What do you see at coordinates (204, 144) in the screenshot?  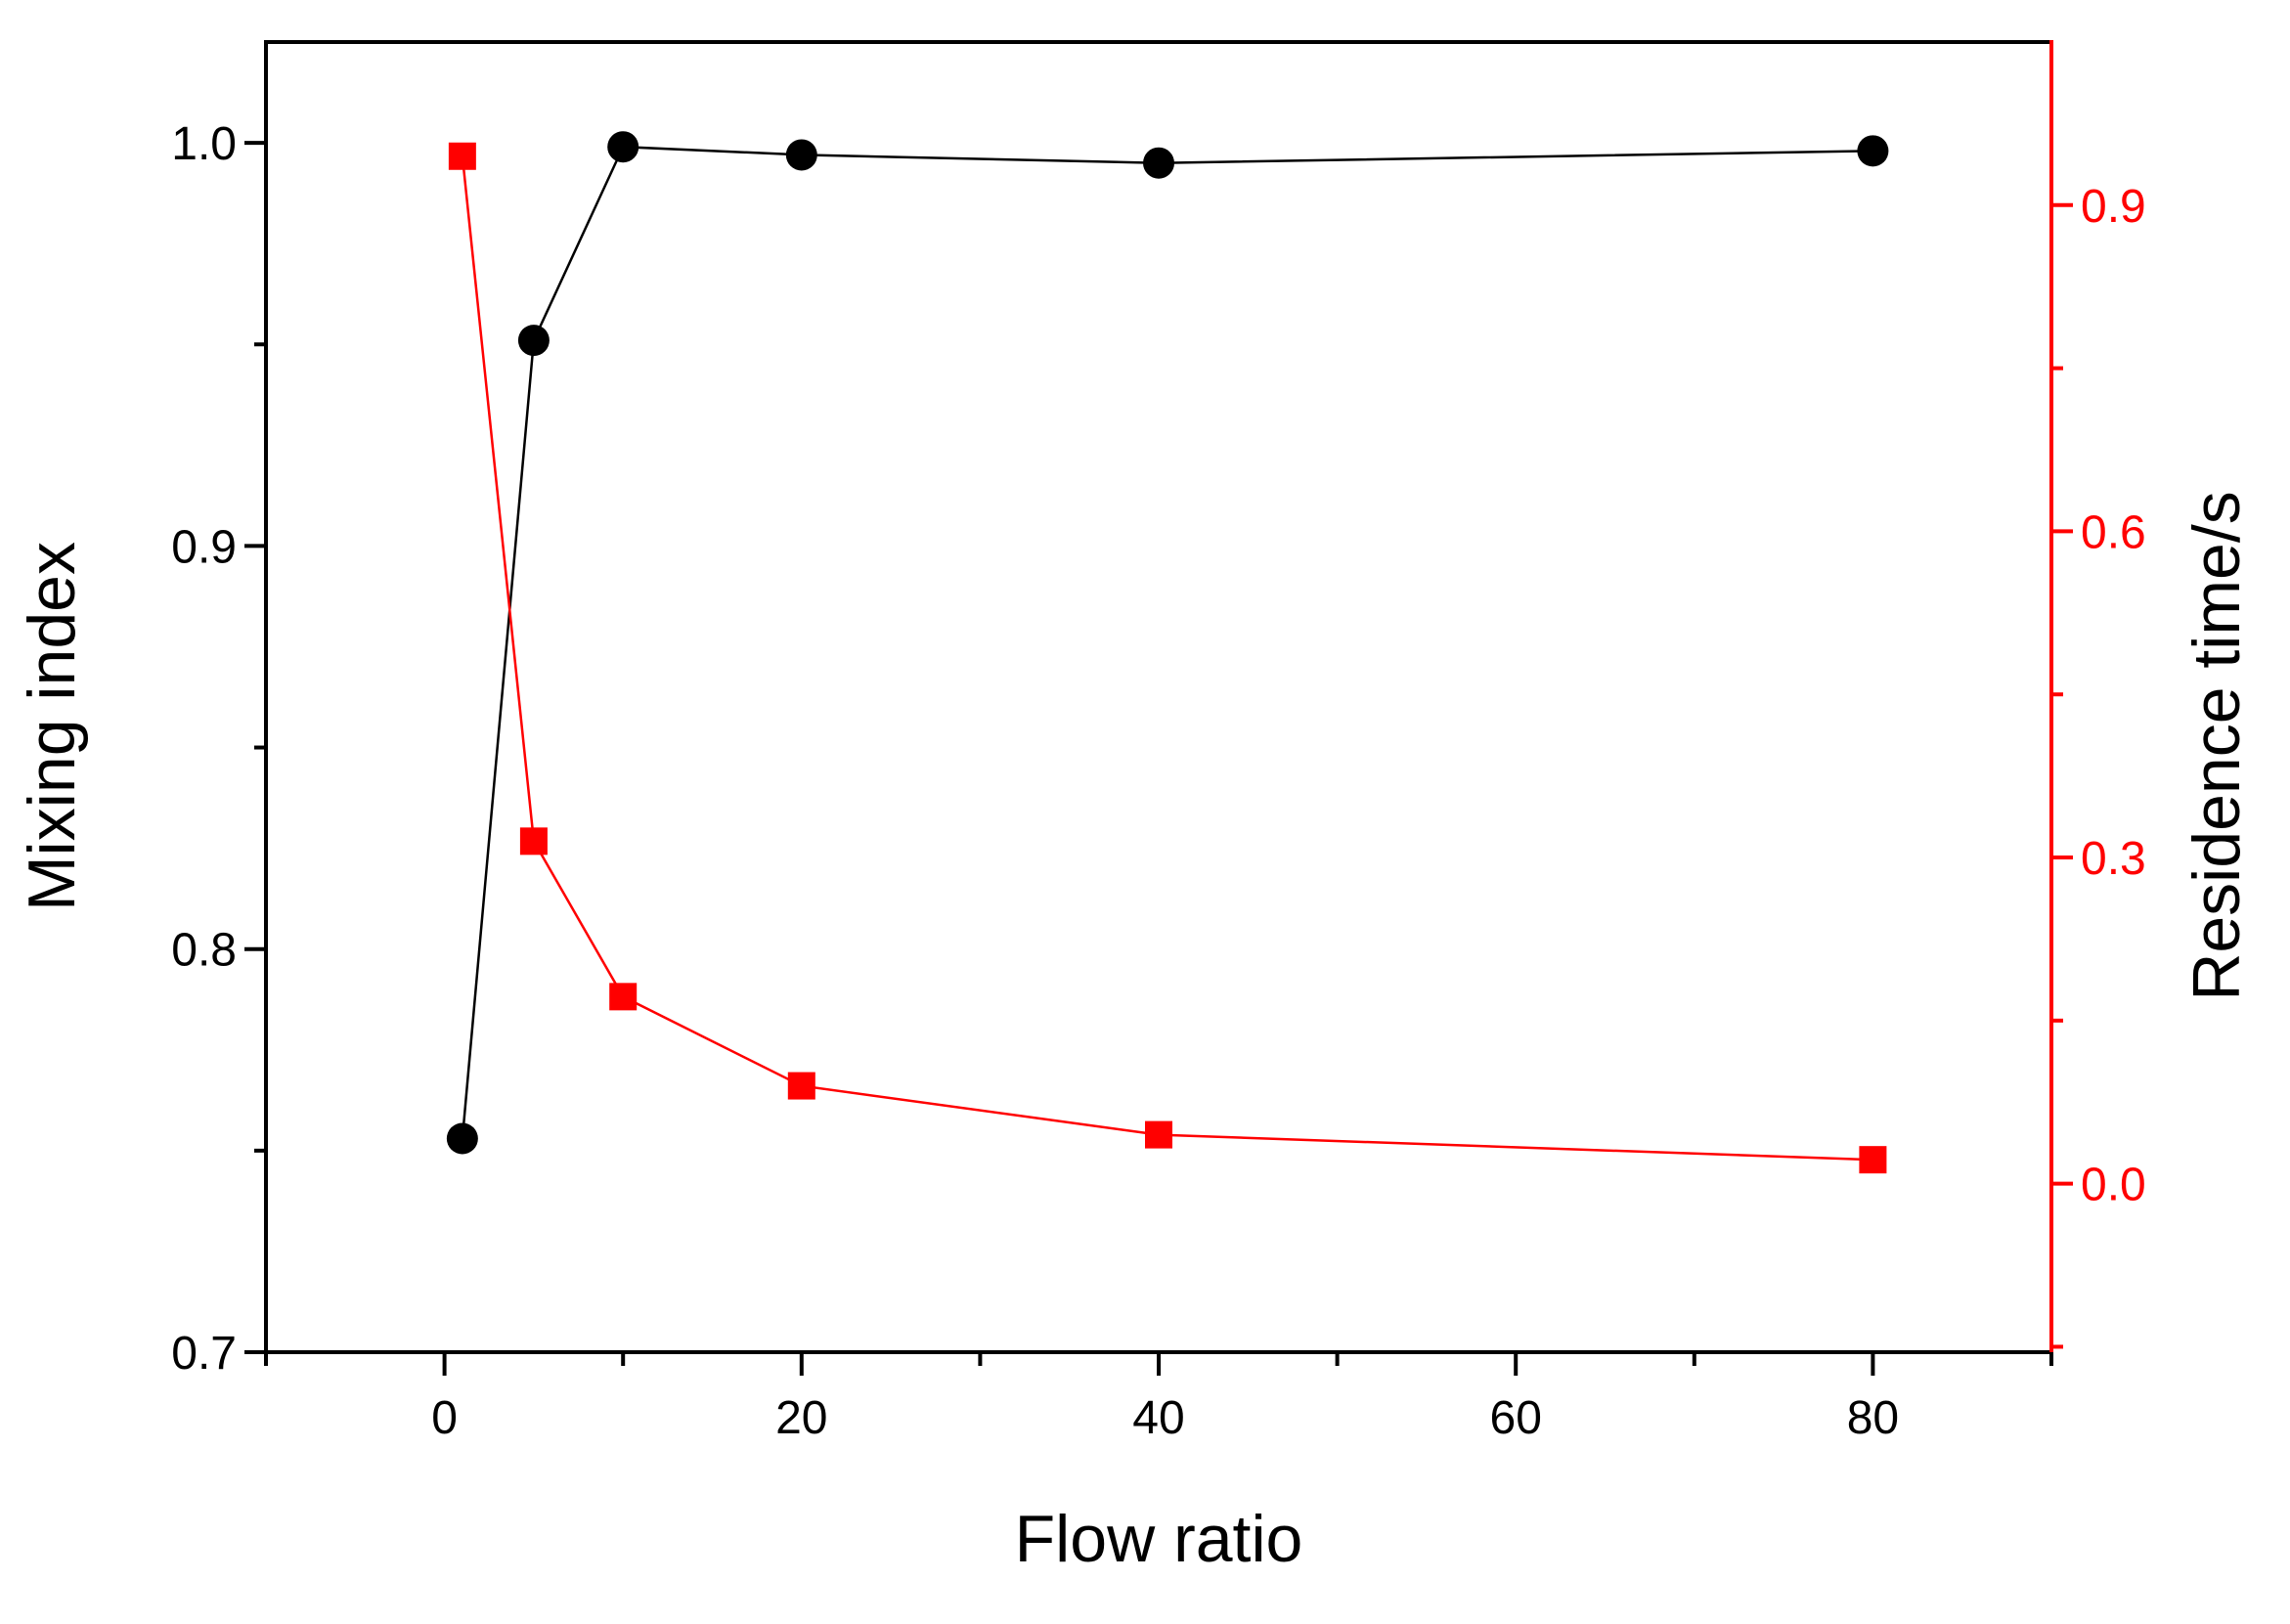 I see `y-left-tick-label: 1.0` at bounding box center [204, 144].